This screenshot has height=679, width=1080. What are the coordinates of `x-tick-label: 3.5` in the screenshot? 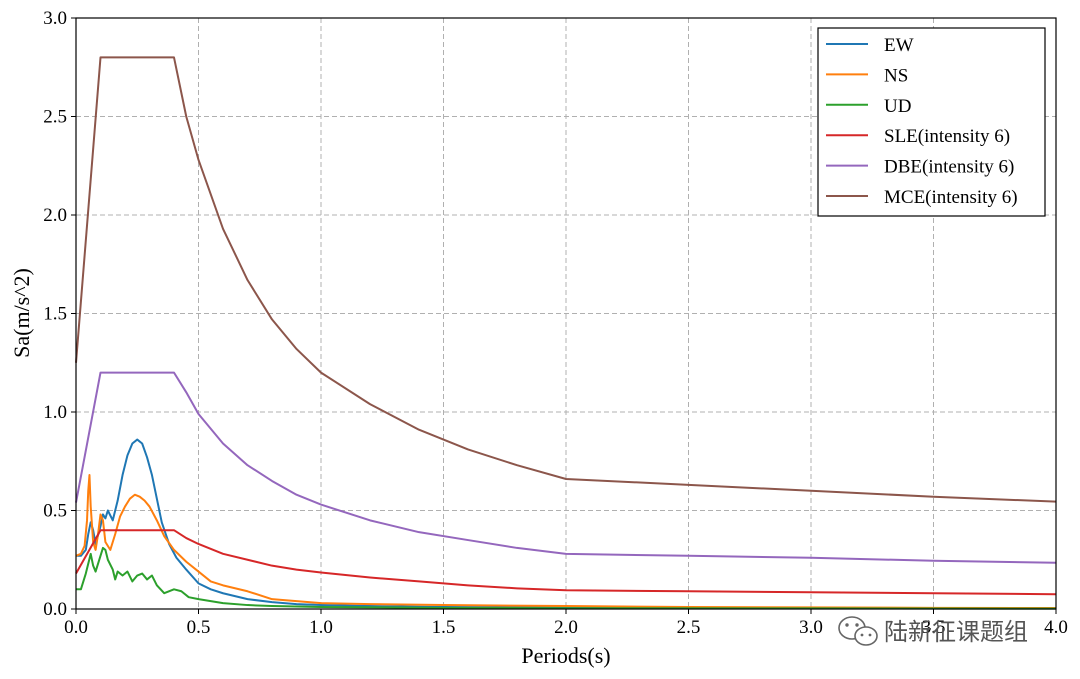 It's located at (934, 627).